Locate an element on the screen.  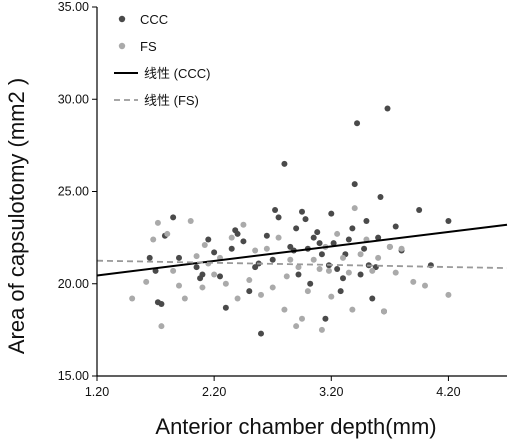
x-axis-title: Anterior chamber depth(mm) is located at coordinates (295, 426).